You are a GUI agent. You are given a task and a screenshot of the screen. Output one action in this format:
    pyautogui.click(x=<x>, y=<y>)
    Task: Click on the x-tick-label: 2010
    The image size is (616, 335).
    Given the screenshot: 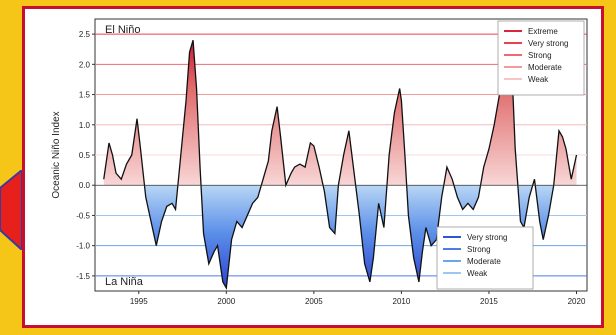 What is the action you would take?
    pyautogui.click(x=402, y=301)
    